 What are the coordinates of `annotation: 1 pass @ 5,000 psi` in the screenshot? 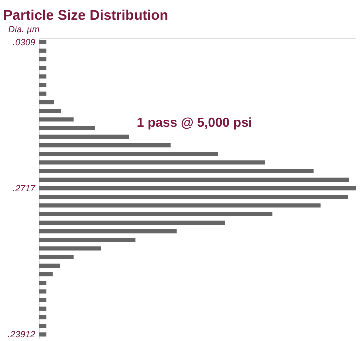 It's located at (194, 122).